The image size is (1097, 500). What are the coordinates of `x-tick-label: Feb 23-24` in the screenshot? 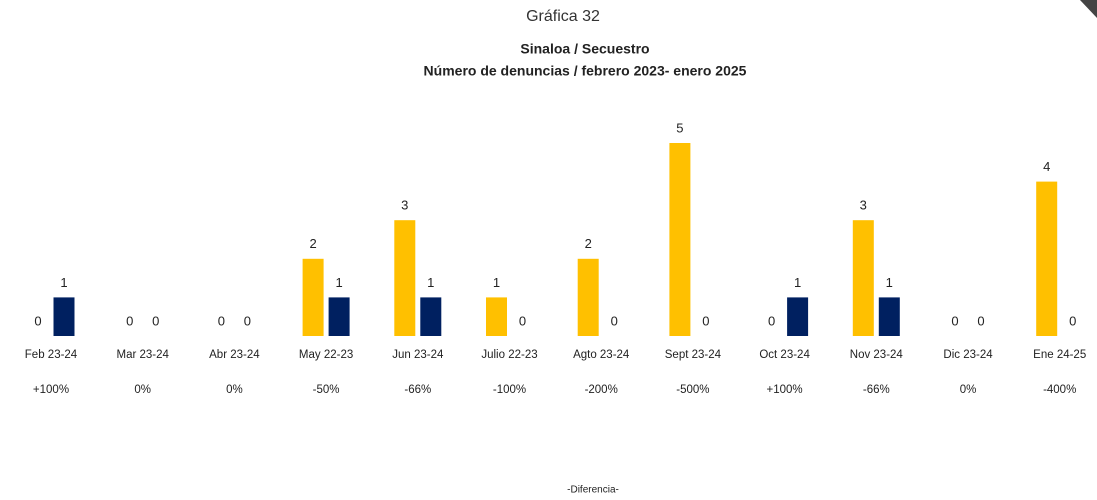 It's located at (51, 355).